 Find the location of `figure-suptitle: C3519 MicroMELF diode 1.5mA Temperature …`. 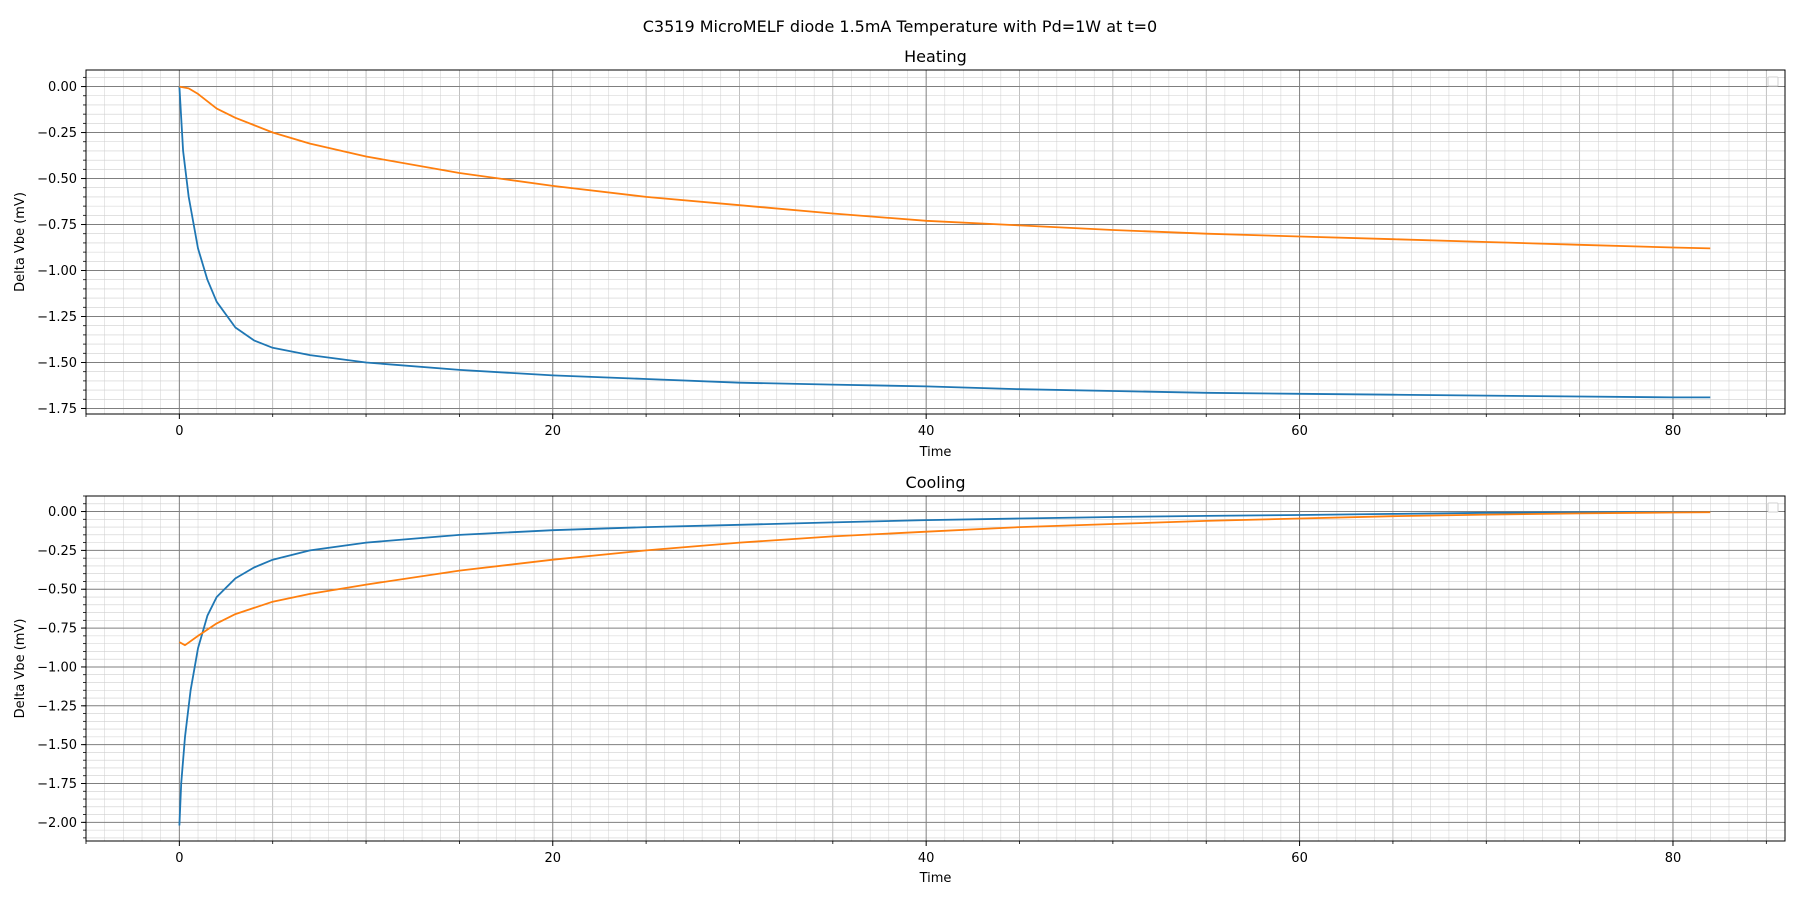

figure-suptitle: C3519 MicroMELF diode 1.5mA Temperature … is located at coordinates (900, 26).